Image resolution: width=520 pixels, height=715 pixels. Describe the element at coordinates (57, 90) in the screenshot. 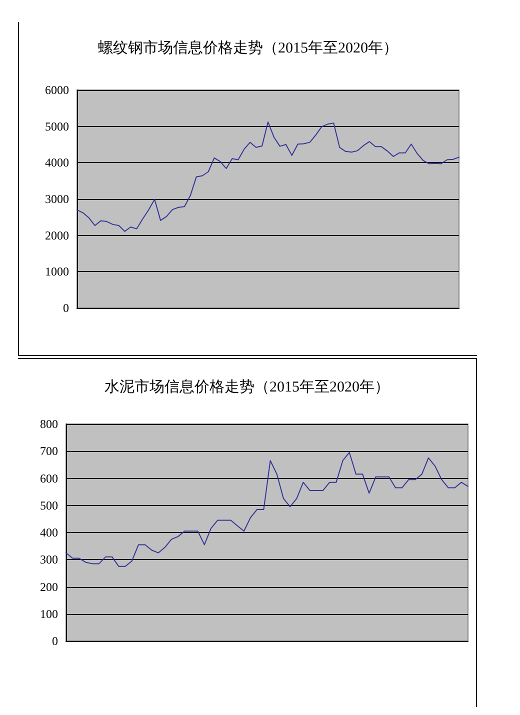

I see `y-tick-label: 6000` at that location.